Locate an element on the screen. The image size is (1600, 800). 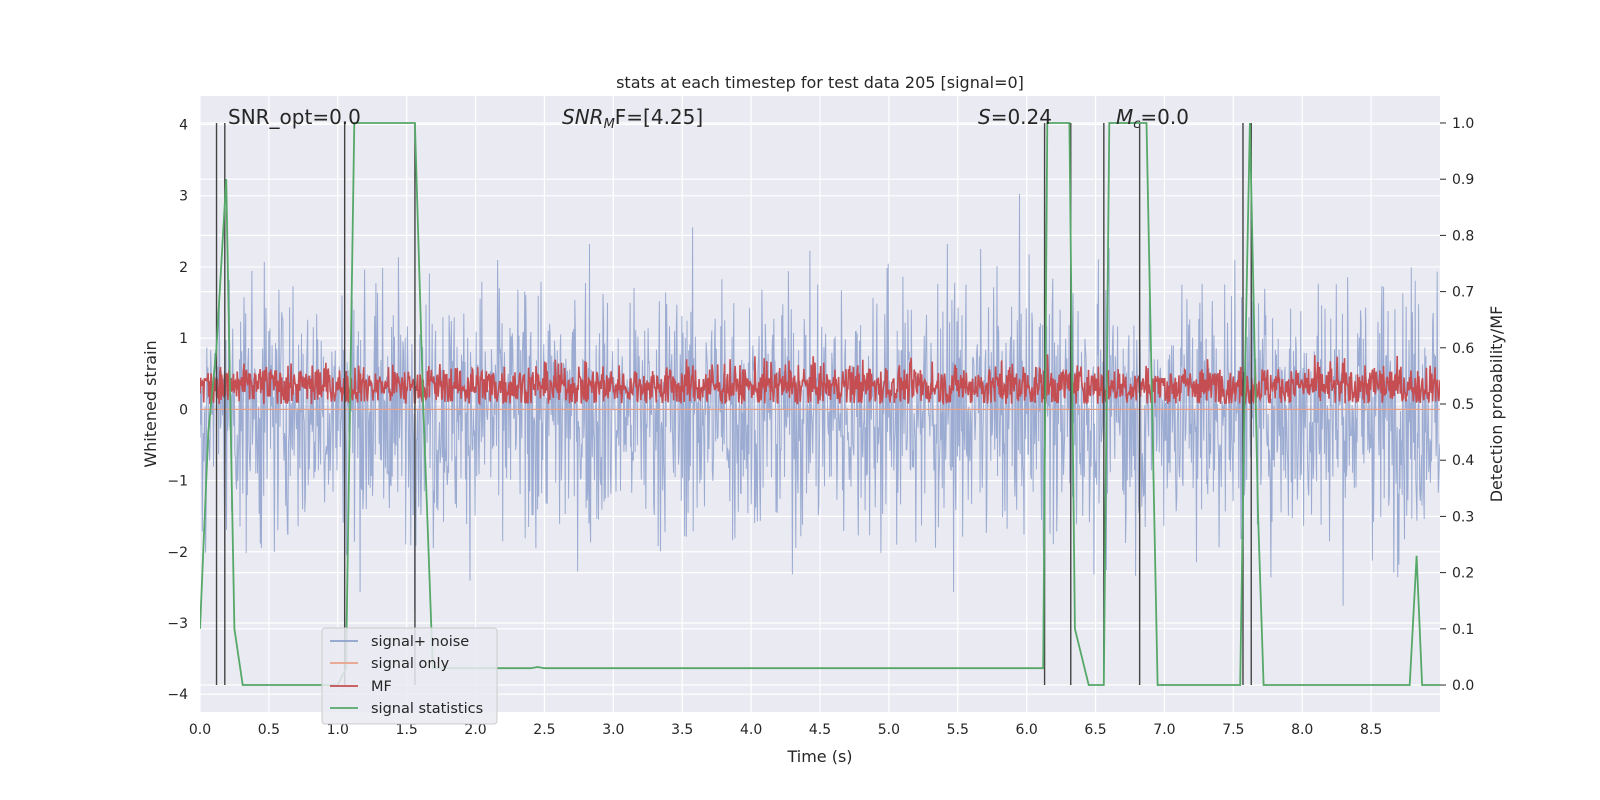
x-tick-label: 0.0 is located at coordinates (200, 730).